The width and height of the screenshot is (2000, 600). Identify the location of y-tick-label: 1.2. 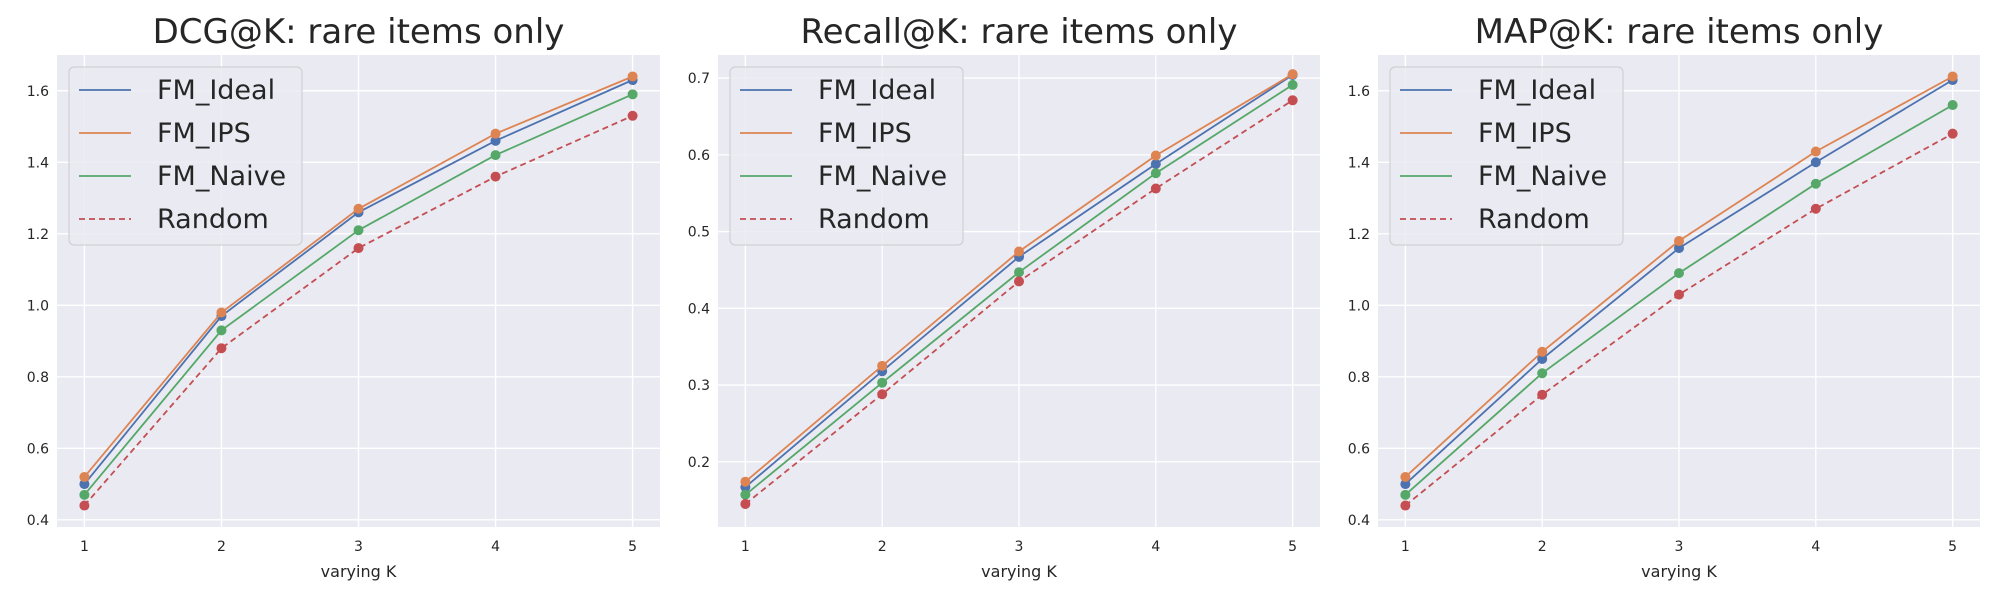
(1359, 235).